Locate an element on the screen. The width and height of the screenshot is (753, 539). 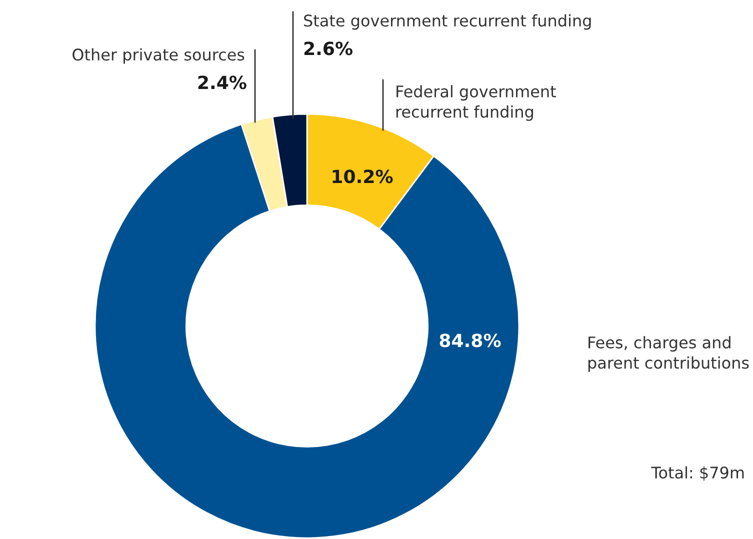
slice-label: Federal government recurrent funding is located at coordinates (476, 103).